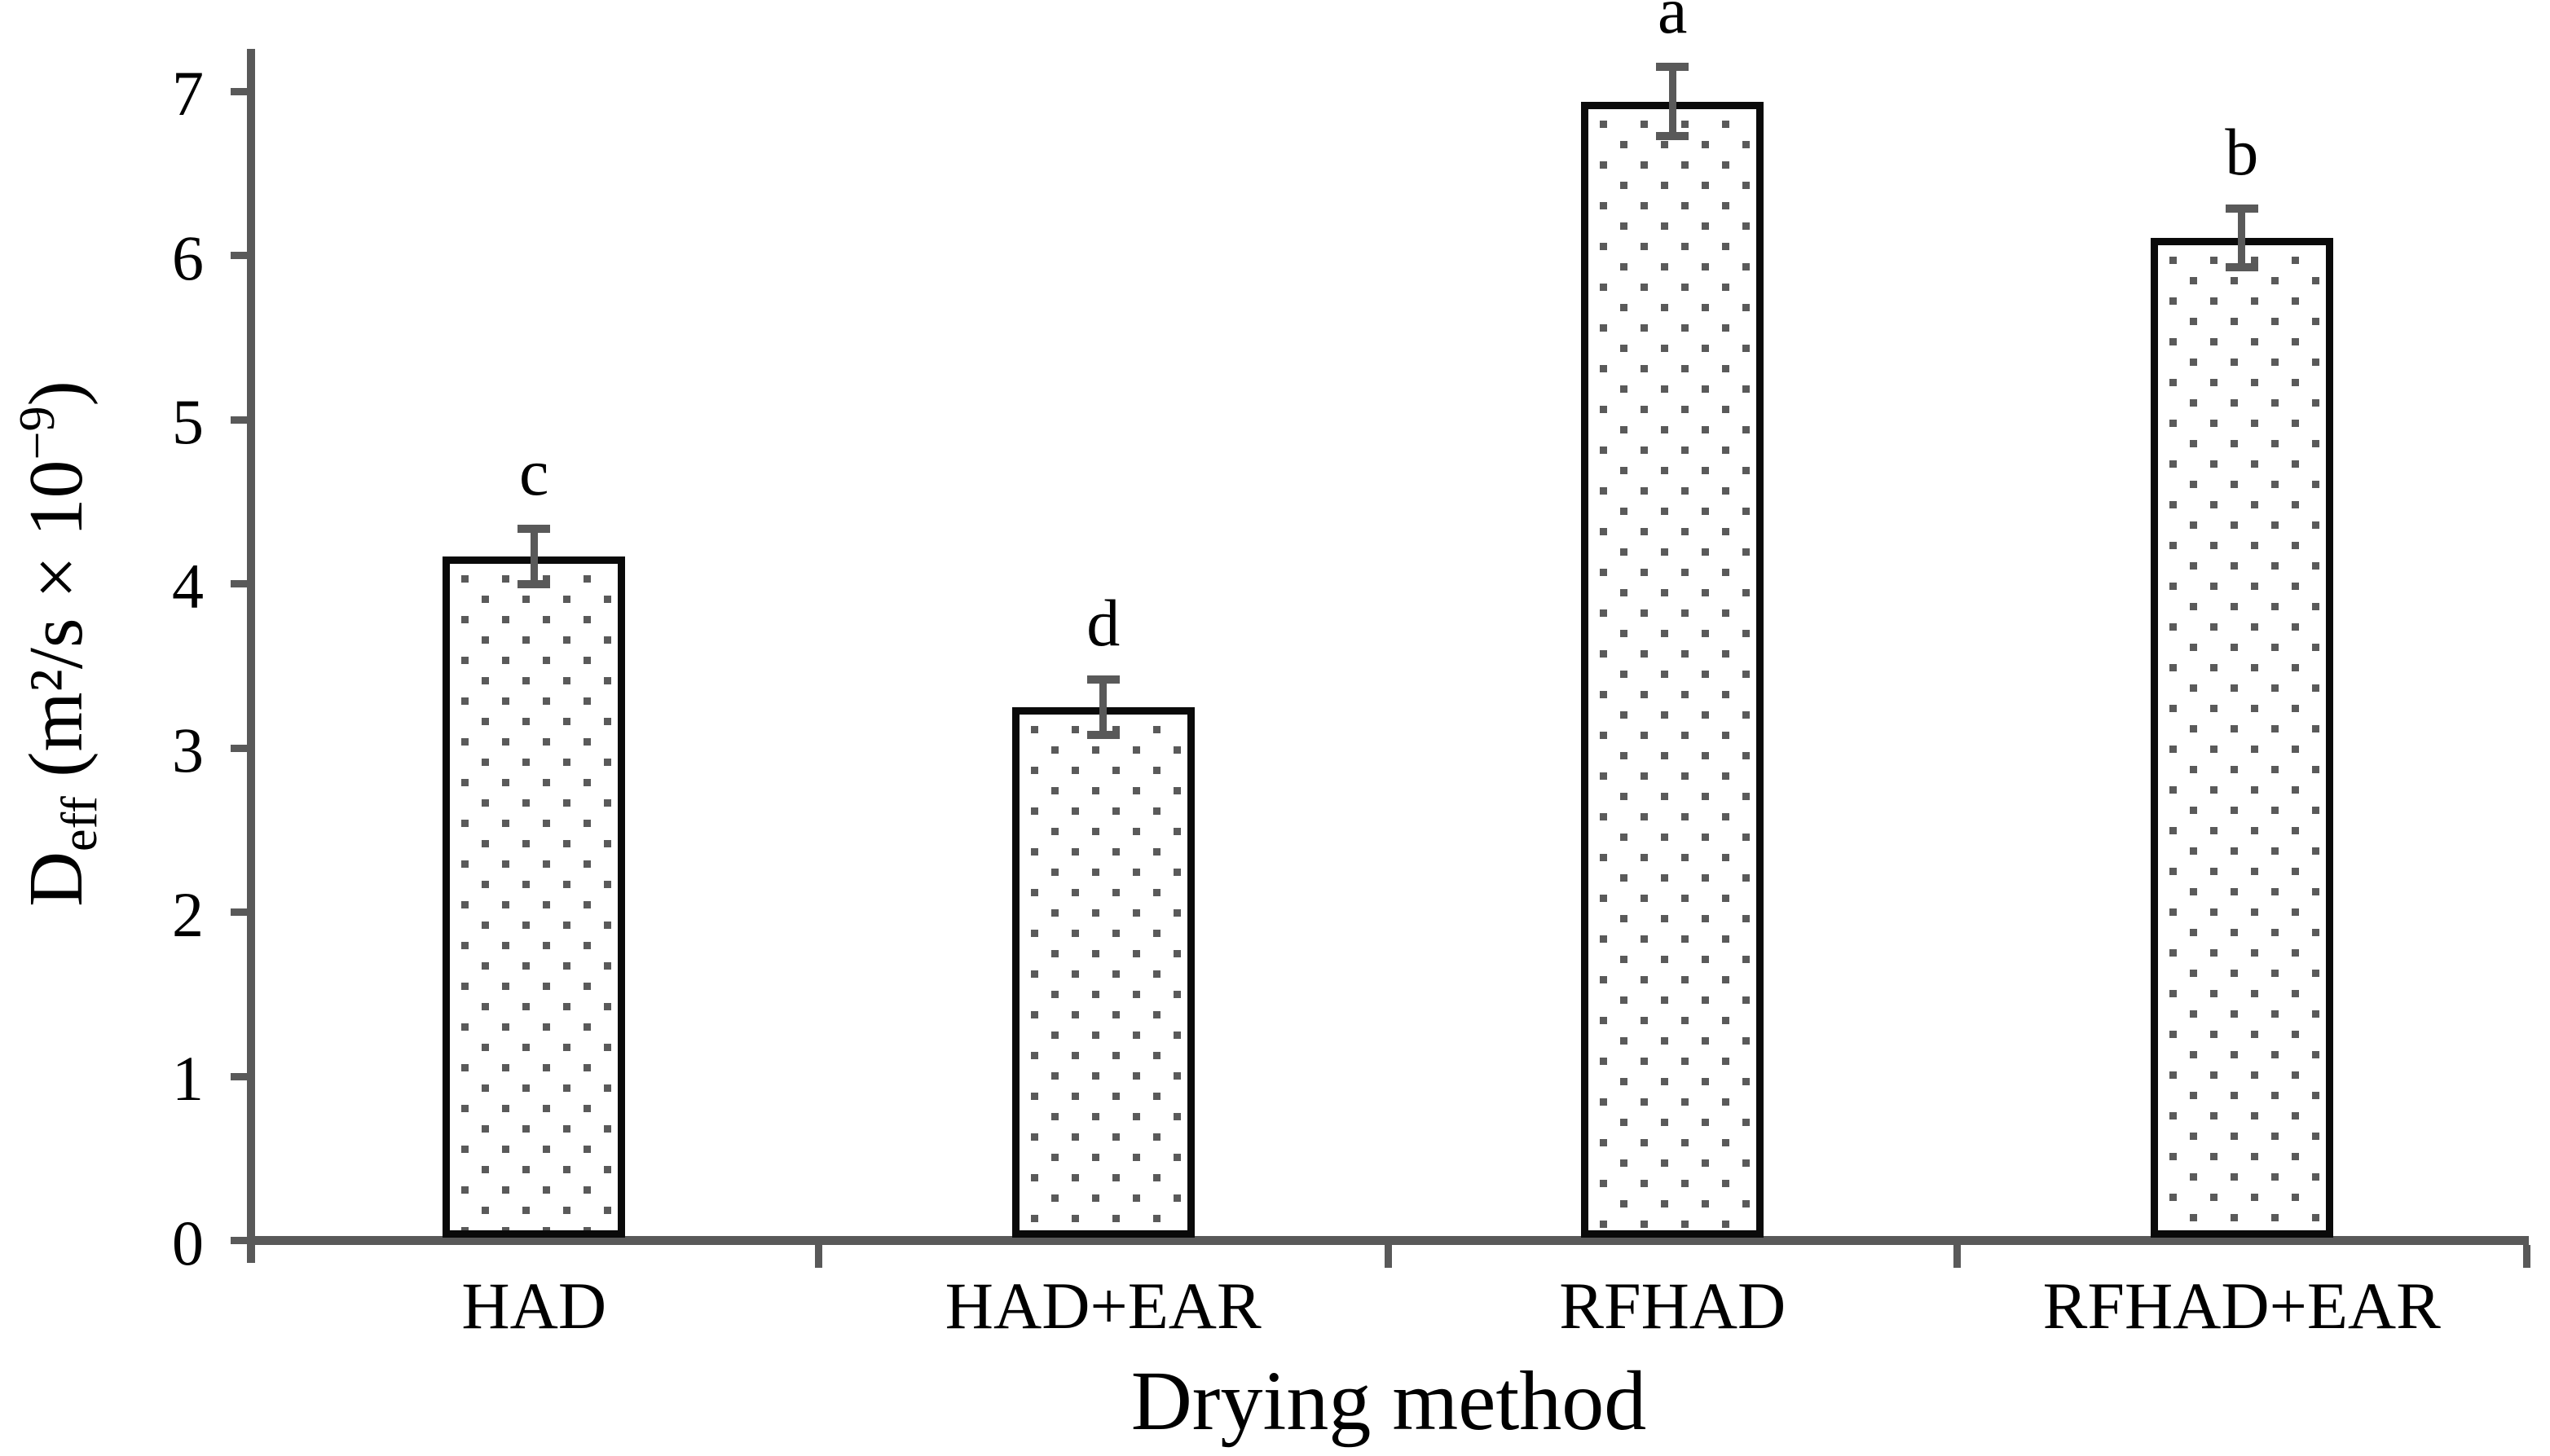  What do you see at coordinates (188, 1242) in the screenshot?
I see `y-tick-label: 0` at bounding box center [188, 1242].